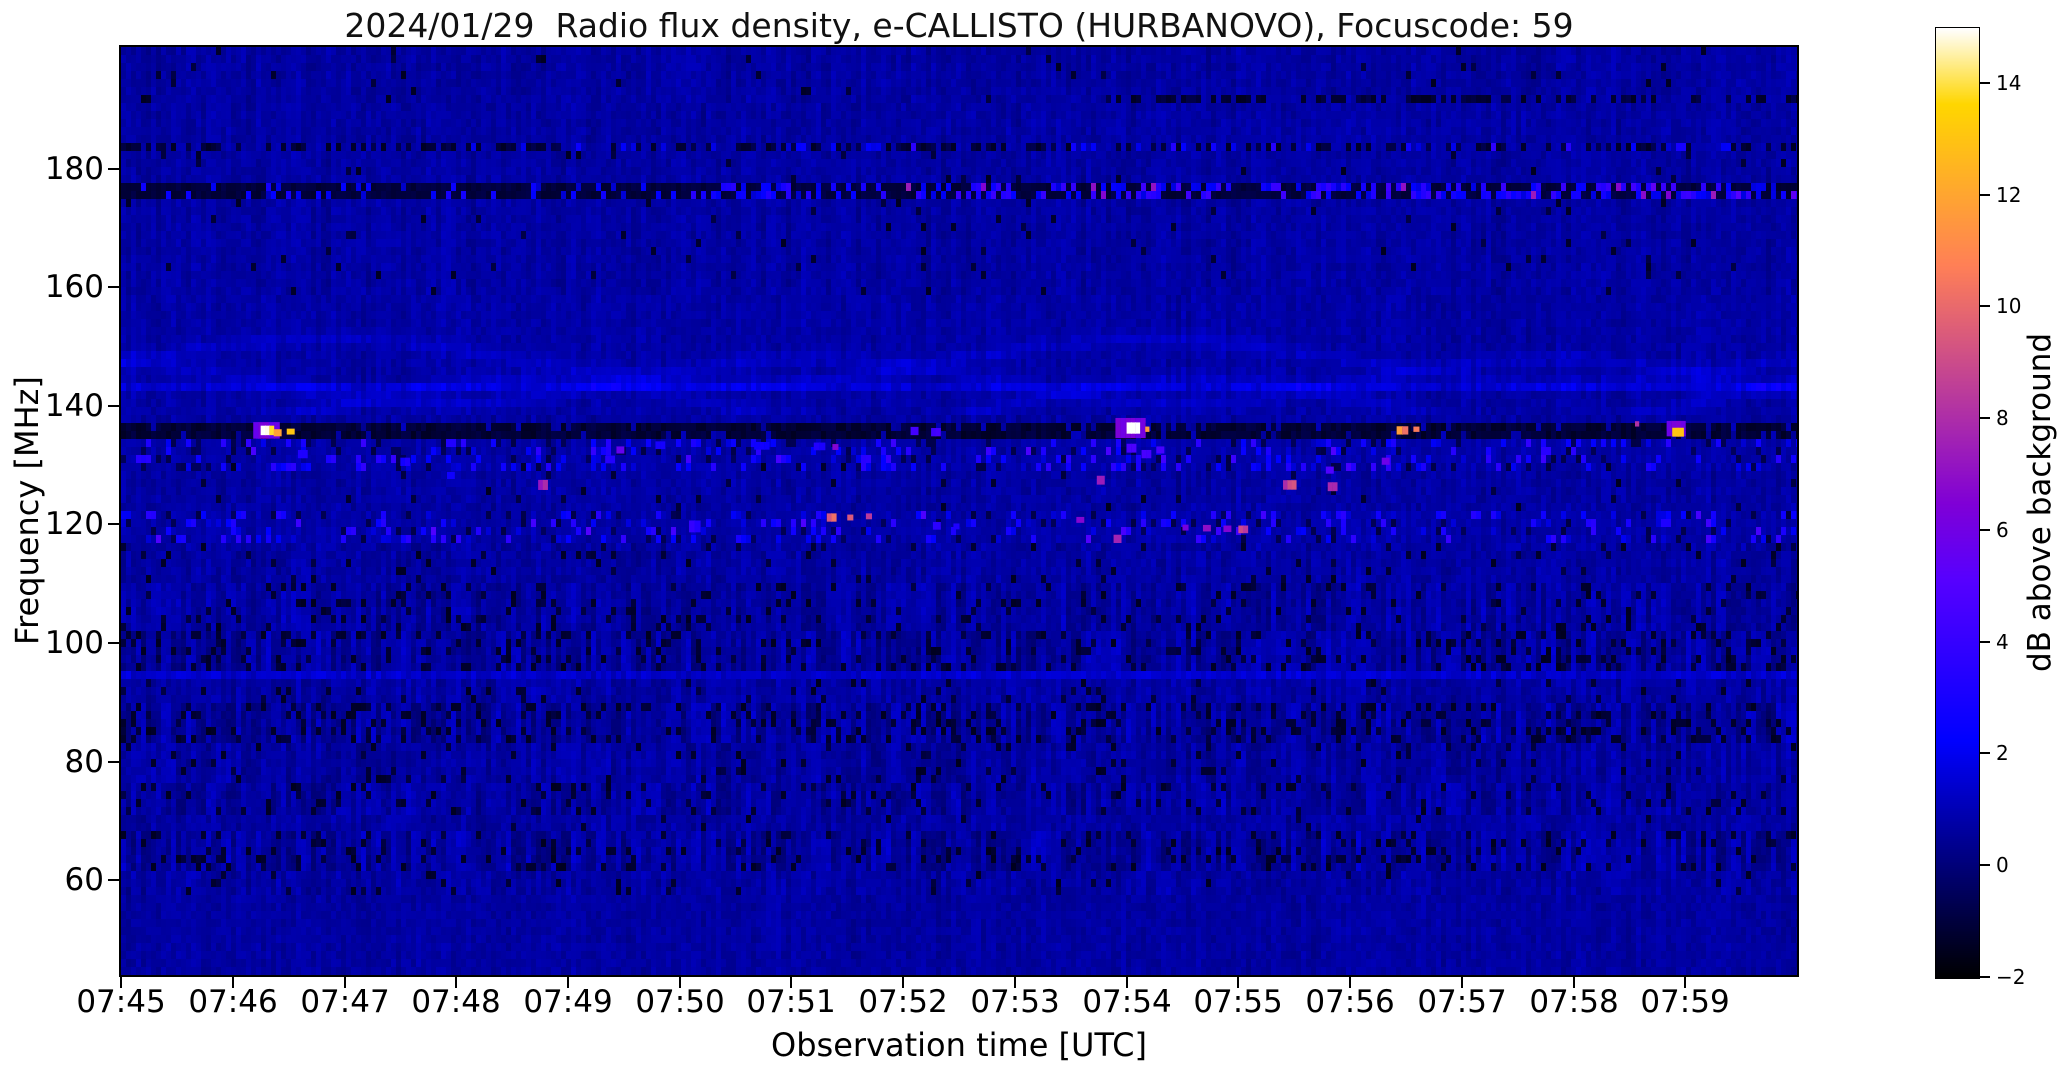 The width and height of the screenshot is (2066, 1067). Describe the element at coordinates (1685, 1002) in the screenshot. I see `x-tick-label: 07:59` at that location.